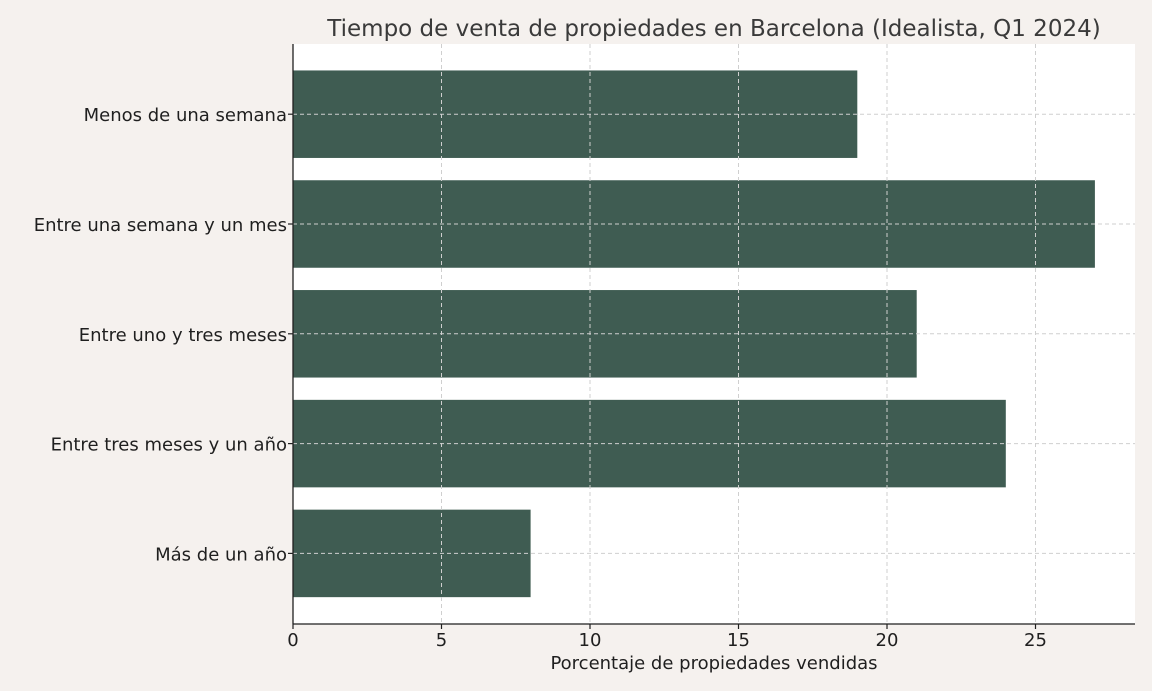  What do you see at coordinates (441, 640) in the screenshot?
I see `x-tick-label: 5` at bounding box center [441, 640].